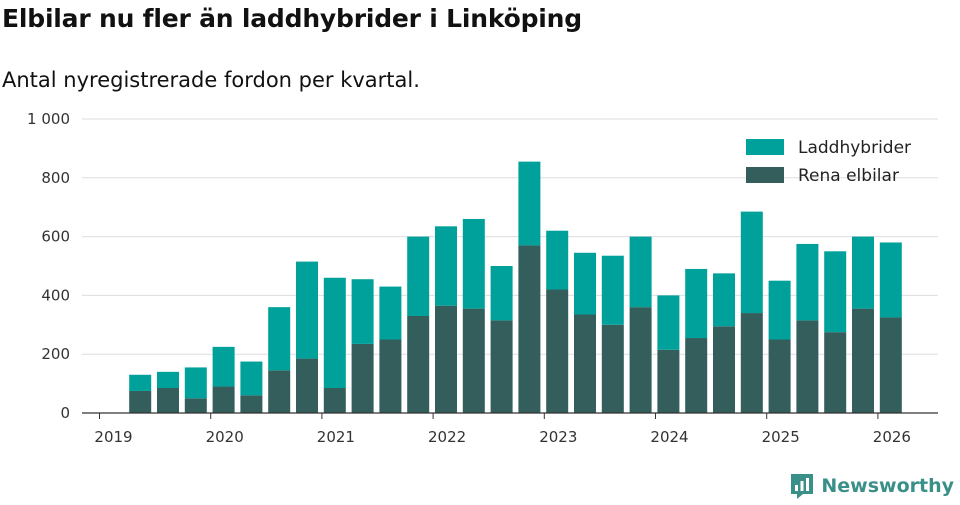 The height and width of the screenshot is (505, 960). I want to click on brand-name: Newsworthy, so click(887, 486).